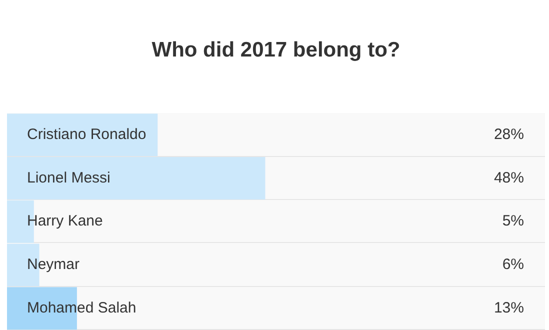  Describe the element at coordinates (513, 221) in the screenshot. I see `data-label: 5%` at that location.